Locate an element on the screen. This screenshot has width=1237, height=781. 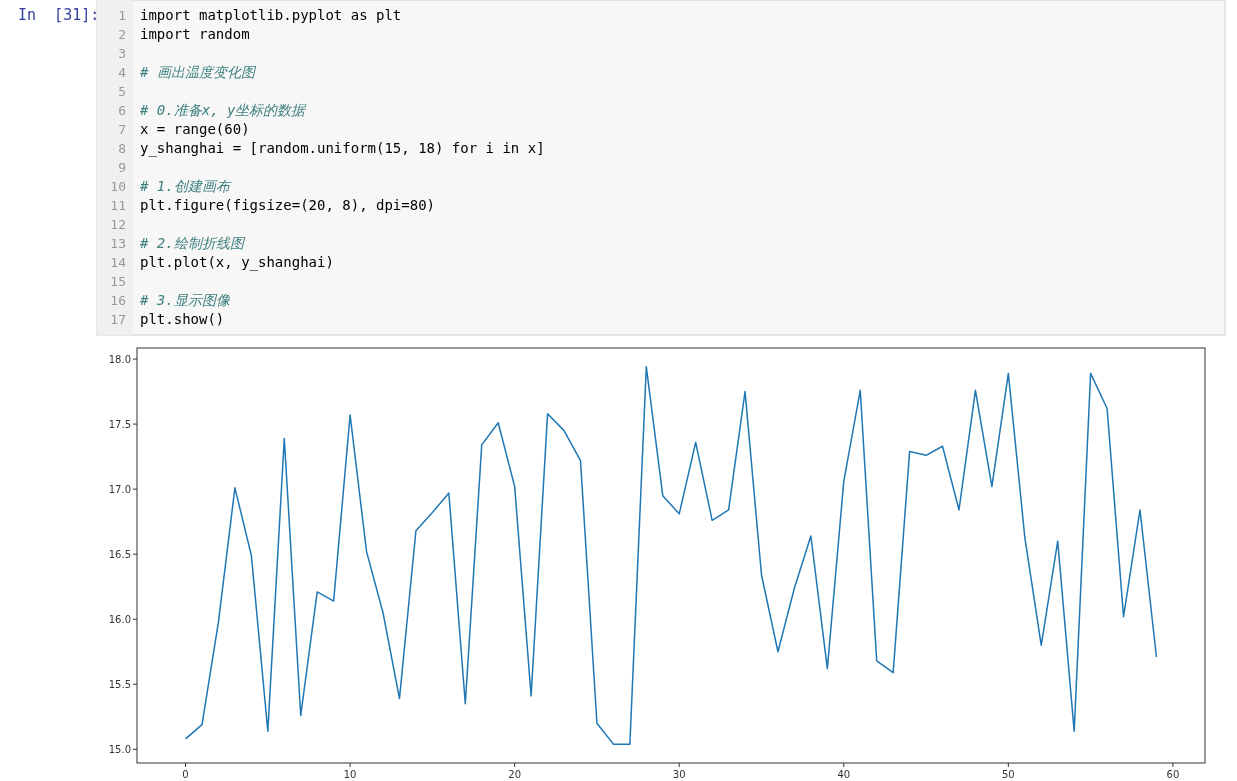
x-tick-label: 20 is located at coordinates (515, 774).